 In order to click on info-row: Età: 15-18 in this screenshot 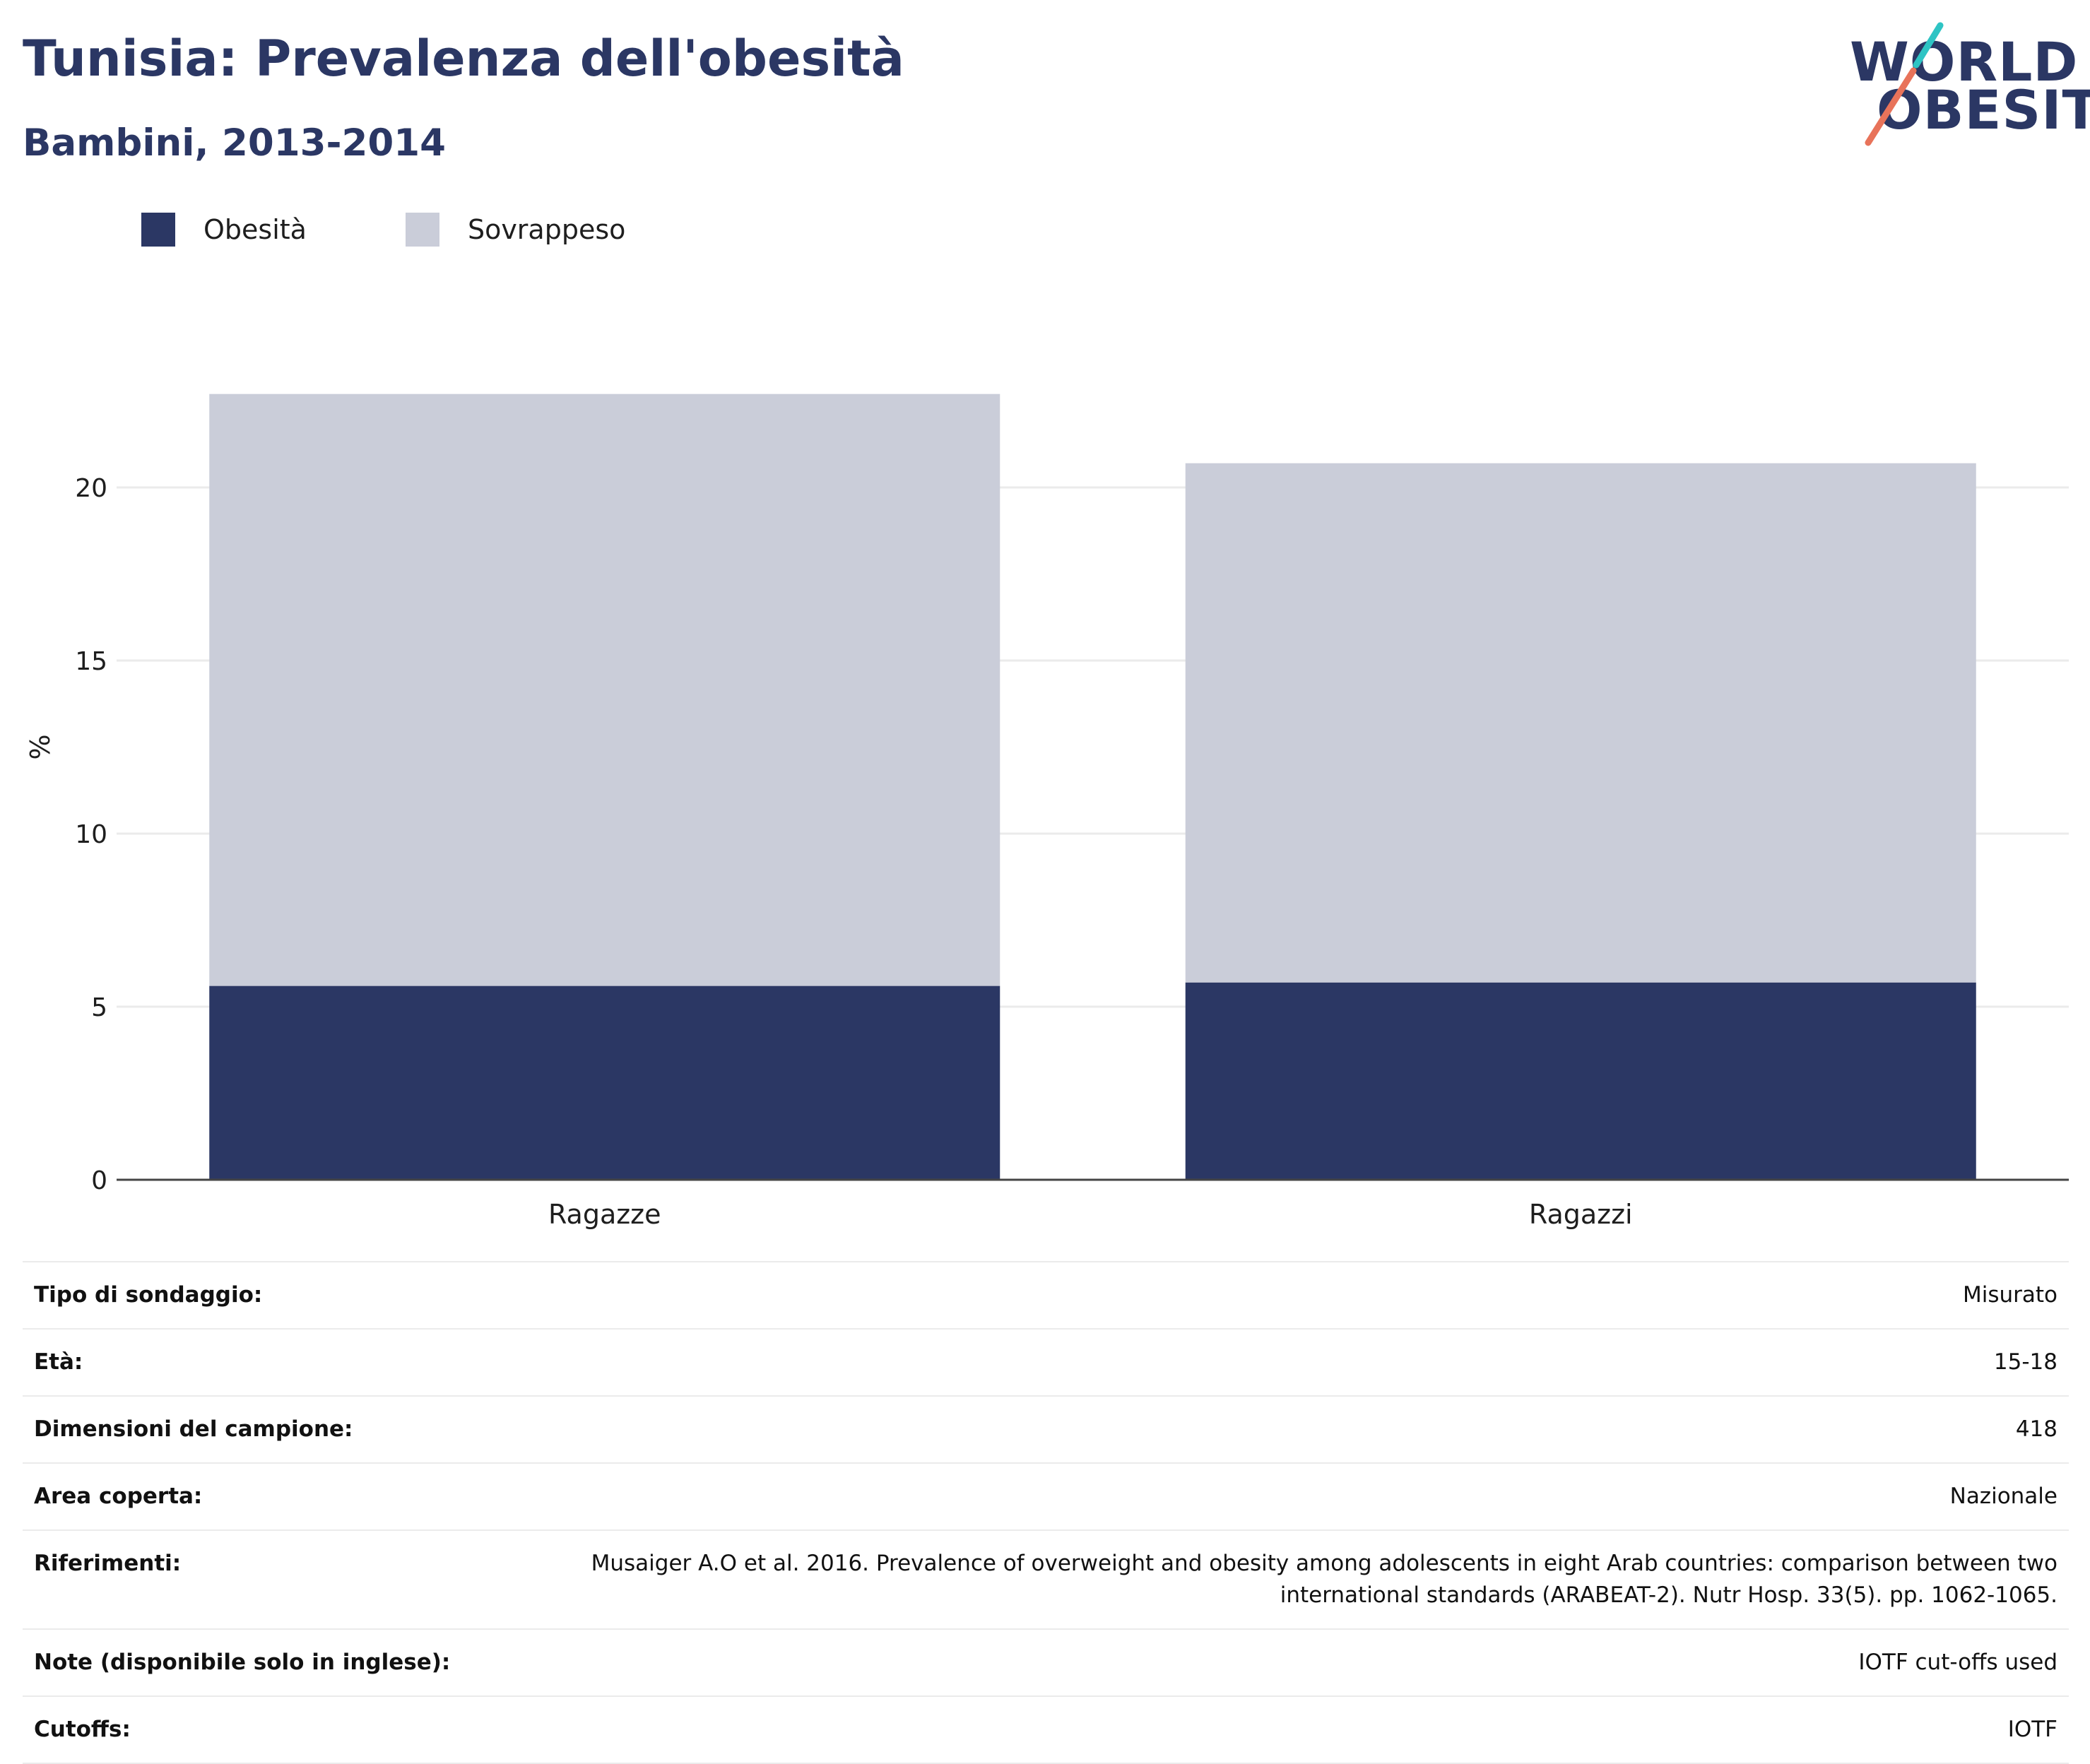, I will do `click(1046, 1361)`.